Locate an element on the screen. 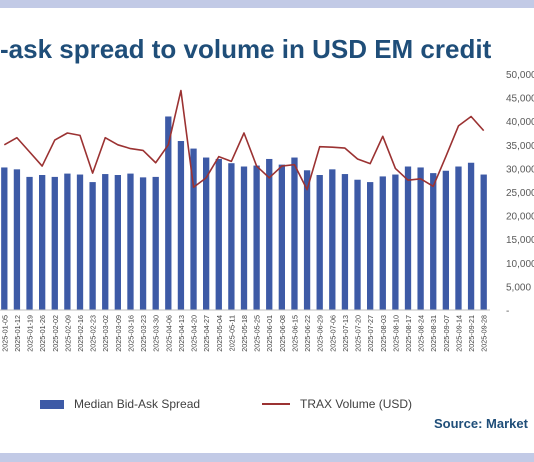  legend-item-line: TRAX Volume (USD) is located at coordinates (337, 404).